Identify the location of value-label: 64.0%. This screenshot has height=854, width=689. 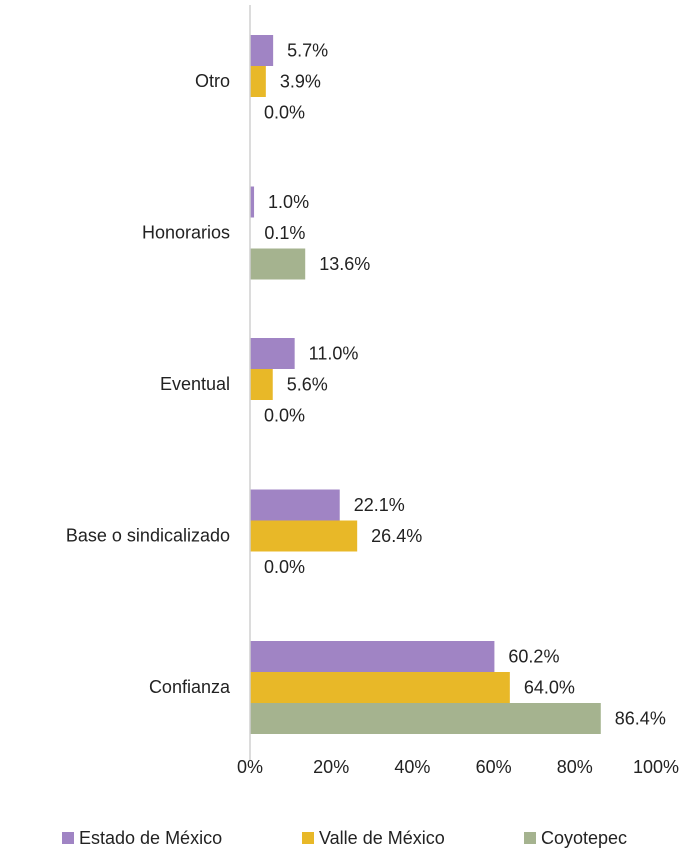
(549, 687).